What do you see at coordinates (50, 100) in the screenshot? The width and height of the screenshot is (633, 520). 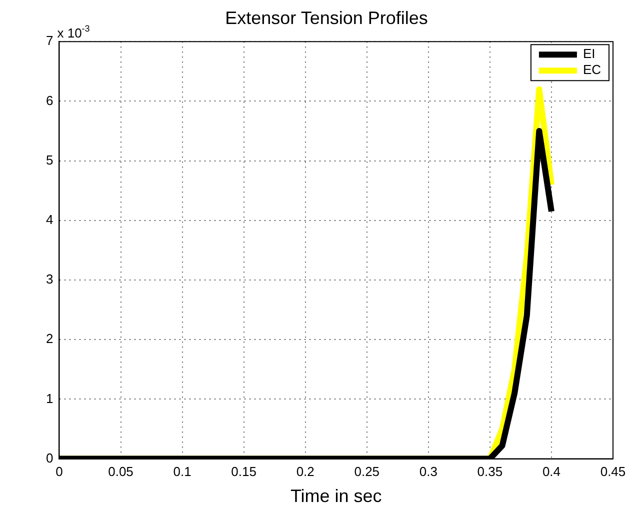 I see `y-tick-label: 6` at bounding box center [50, 100].